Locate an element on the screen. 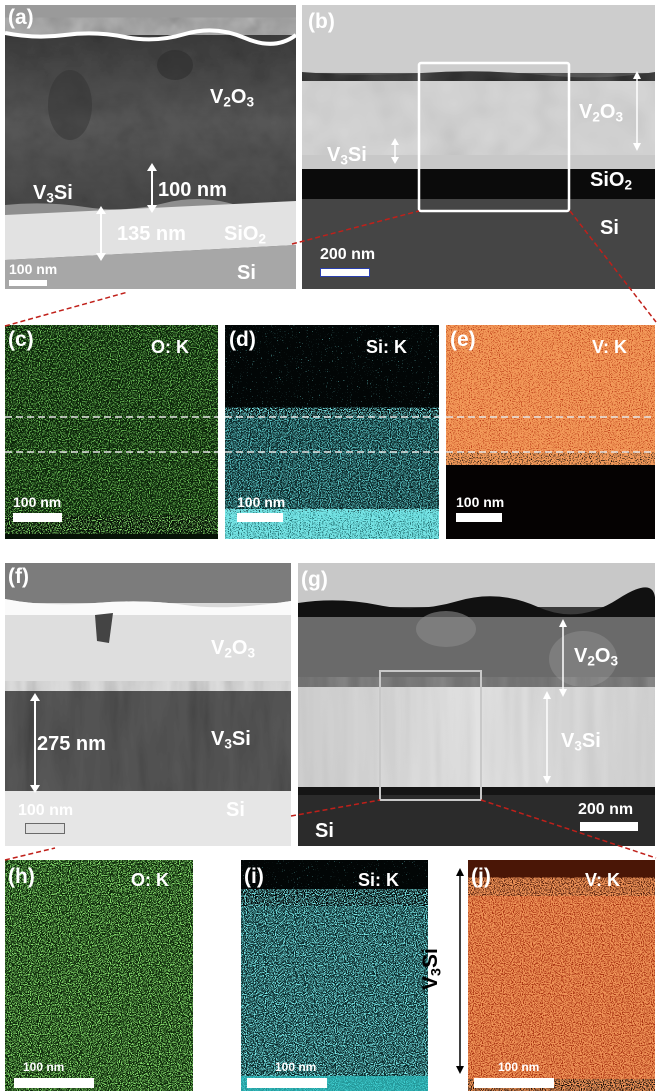 Image resolution: width=658 pixels, height=1091 pixels. panel-i-label: (i) is located at coordinates (254, 876).